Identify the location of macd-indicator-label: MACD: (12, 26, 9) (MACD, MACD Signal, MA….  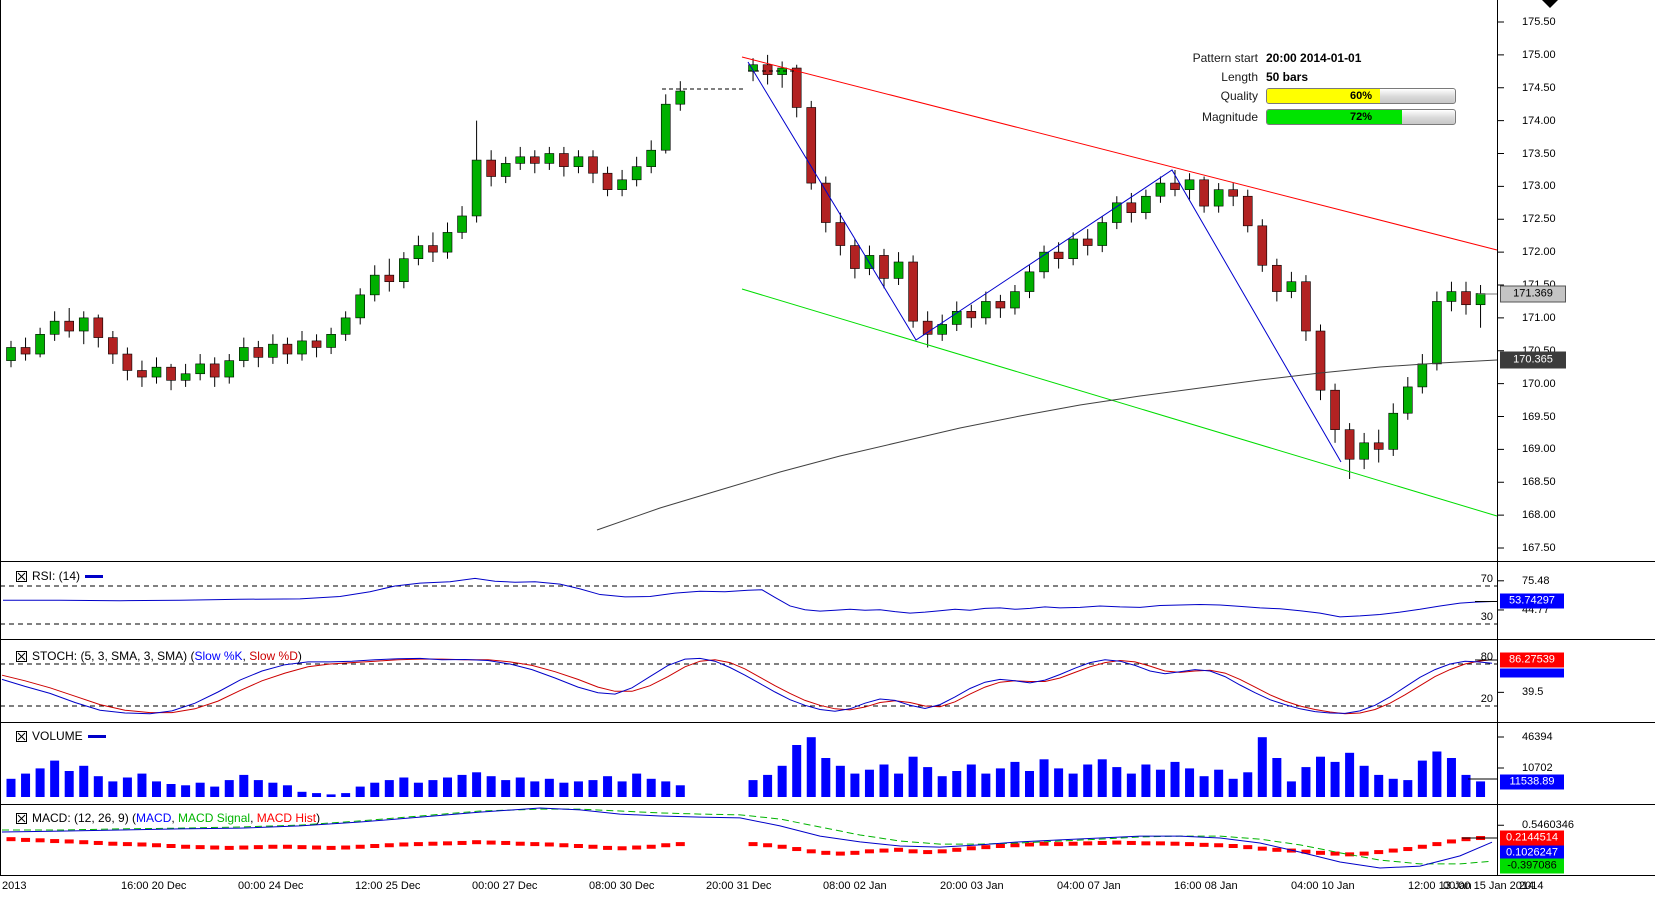
(168, 818).